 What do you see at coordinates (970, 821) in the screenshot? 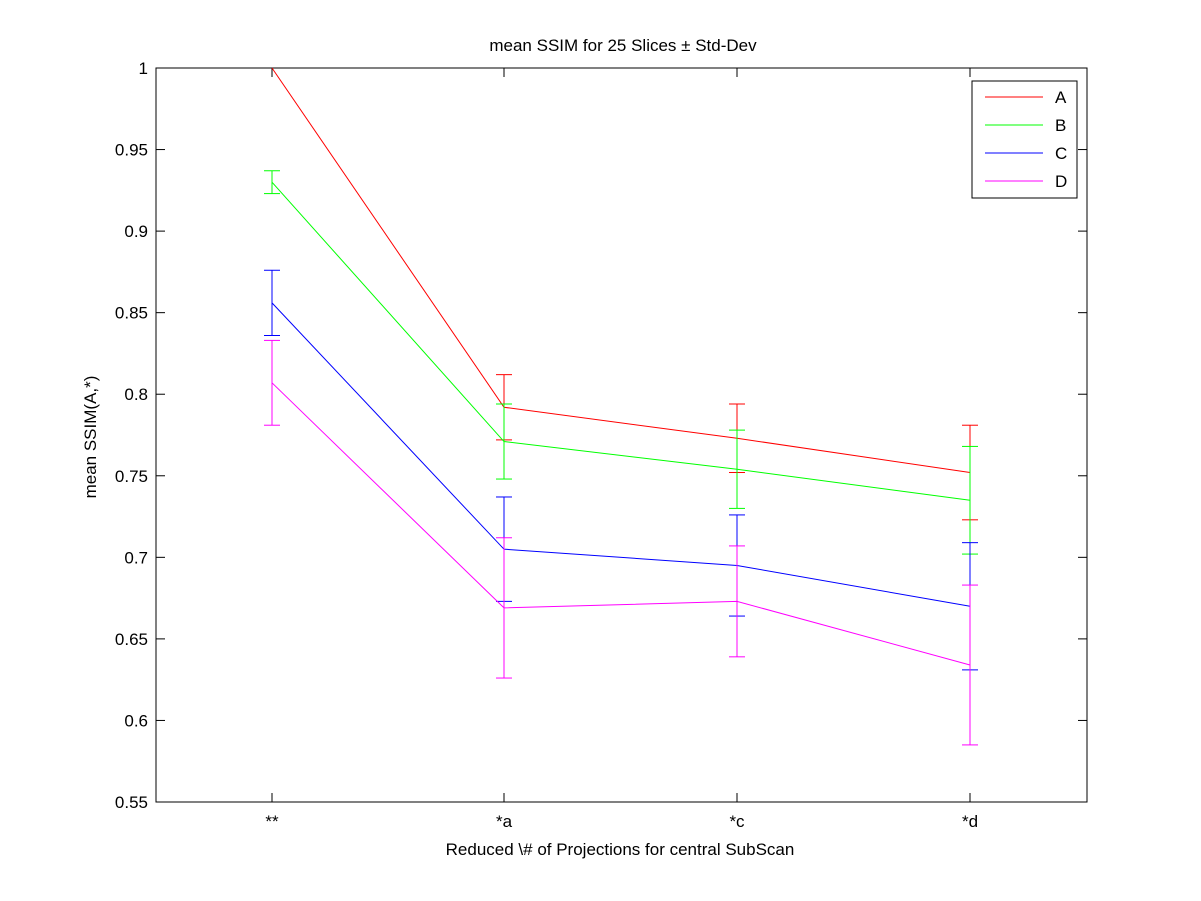
I see `x-tick-label: *d` at bounding box center [970, 821].